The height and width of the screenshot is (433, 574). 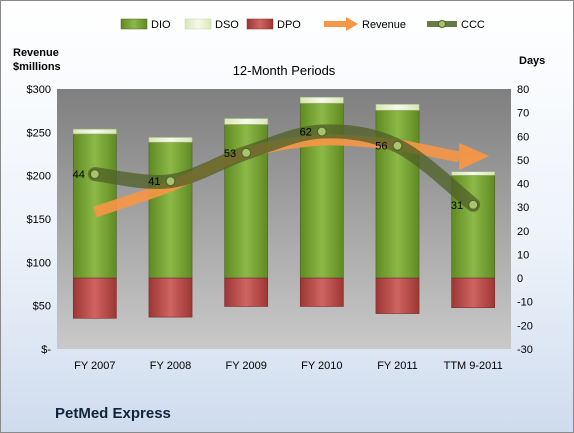 What do you see at coordinates (37, 67) in the screenshot?
I see `left-axis-title-line2: $millions` at bounding box center [37, 67].